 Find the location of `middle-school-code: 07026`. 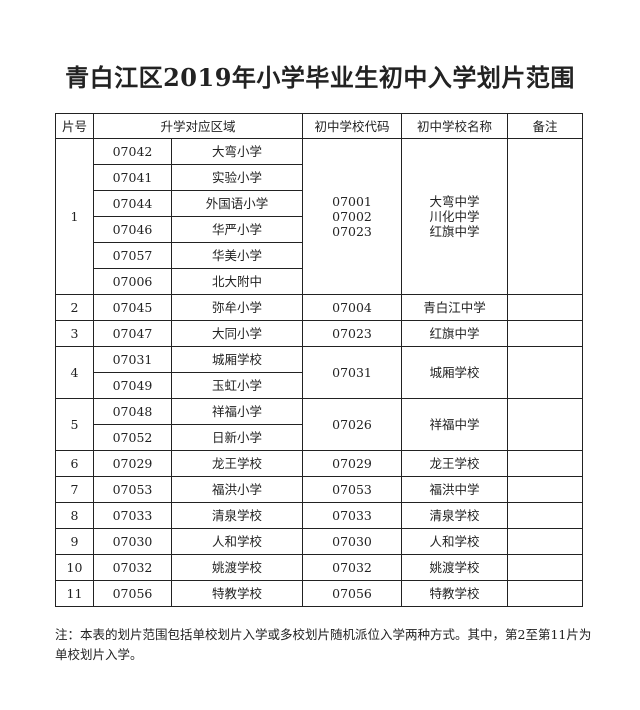

middle-school-code: 07026 is located at coordinates (352, 424).